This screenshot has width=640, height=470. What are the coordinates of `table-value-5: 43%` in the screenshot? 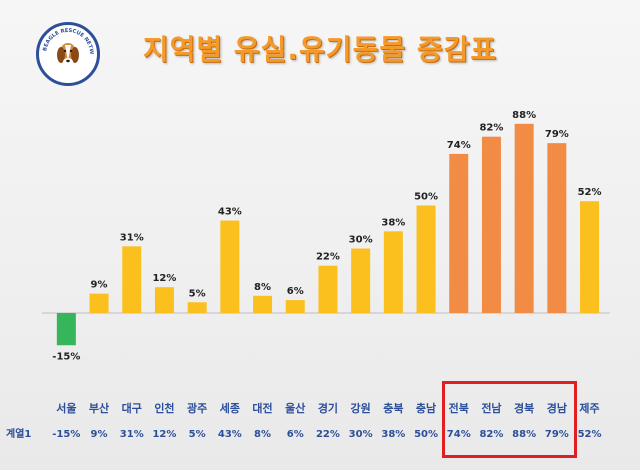 It's located at (230, 434).